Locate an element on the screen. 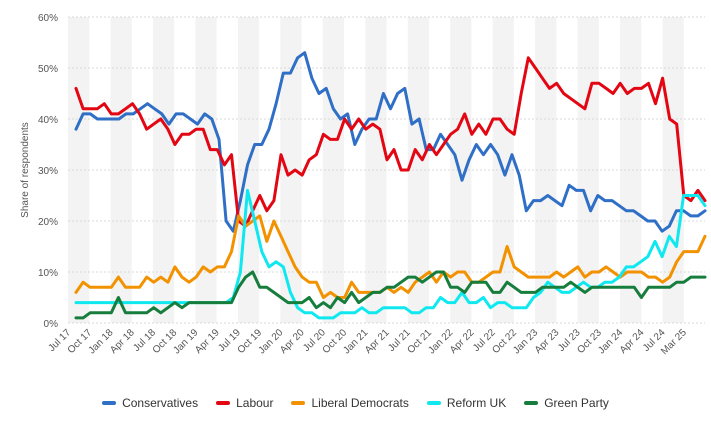 This screenshot has width=711, height=427. y-tick-label: 50% is located at coordinates (48, 69).